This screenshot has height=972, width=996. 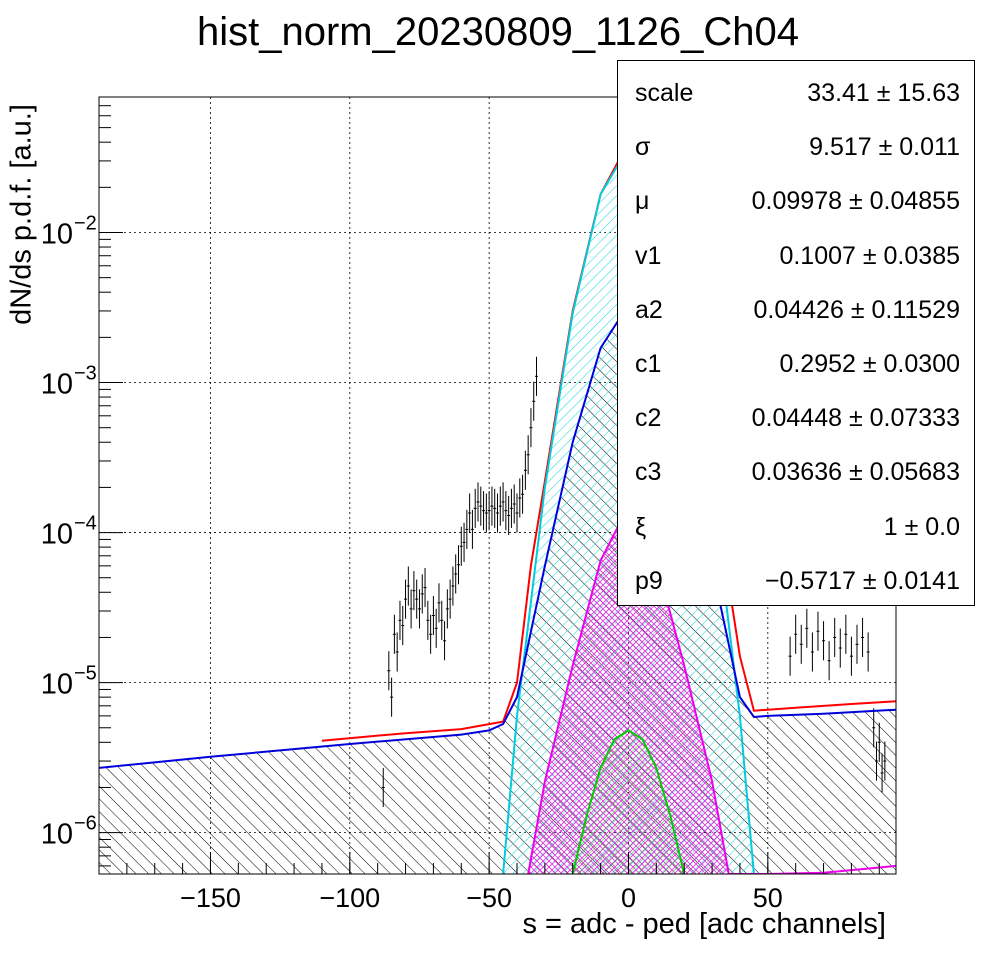 What do you see at coordinates (883, 93) in the screenshot?
I see `stat-value: 33.41 ± 15.63` at bounding box center [883, 93].